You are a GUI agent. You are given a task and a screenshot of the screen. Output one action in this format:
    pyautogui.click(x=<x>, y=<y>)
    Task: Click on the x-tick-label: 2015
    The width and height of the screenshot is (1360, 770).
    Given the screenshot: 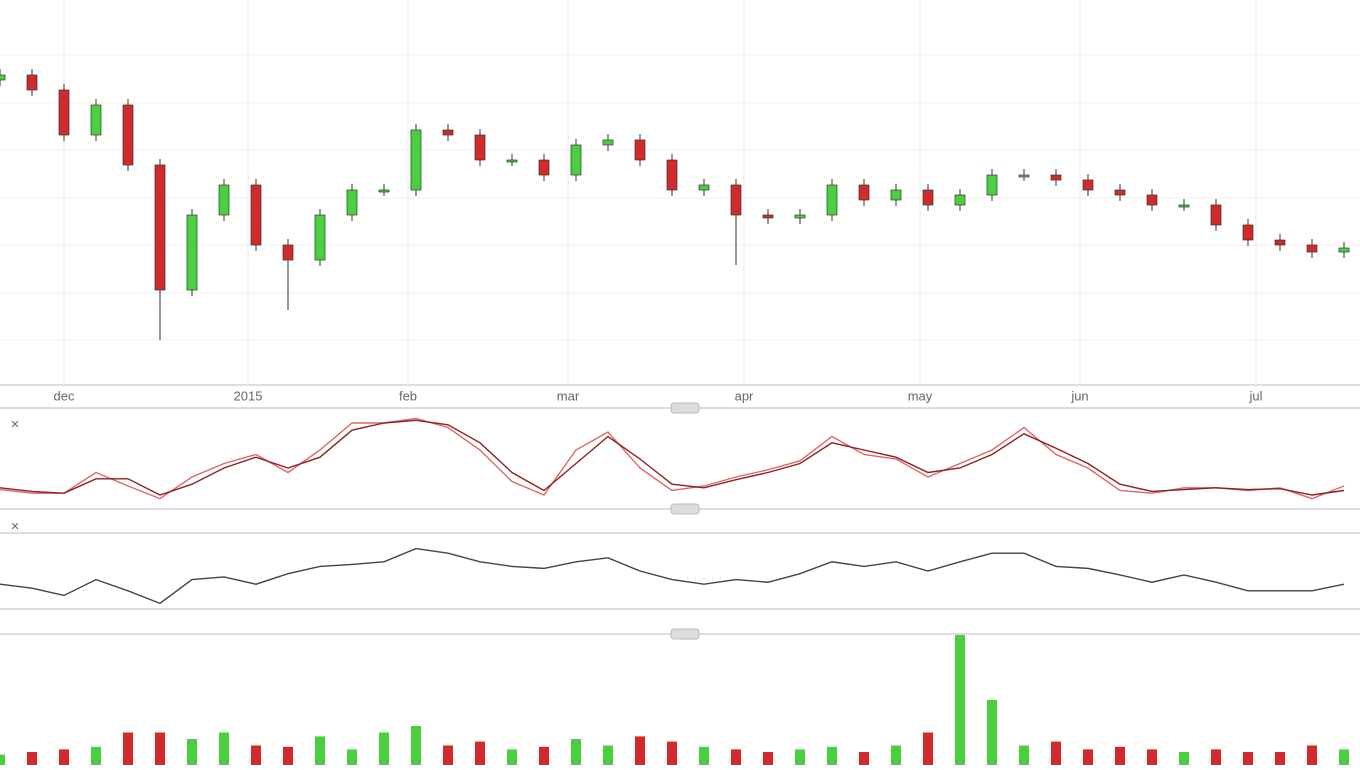 What is the action you would take?
    pyautogui.click(x=248, y=395)
    